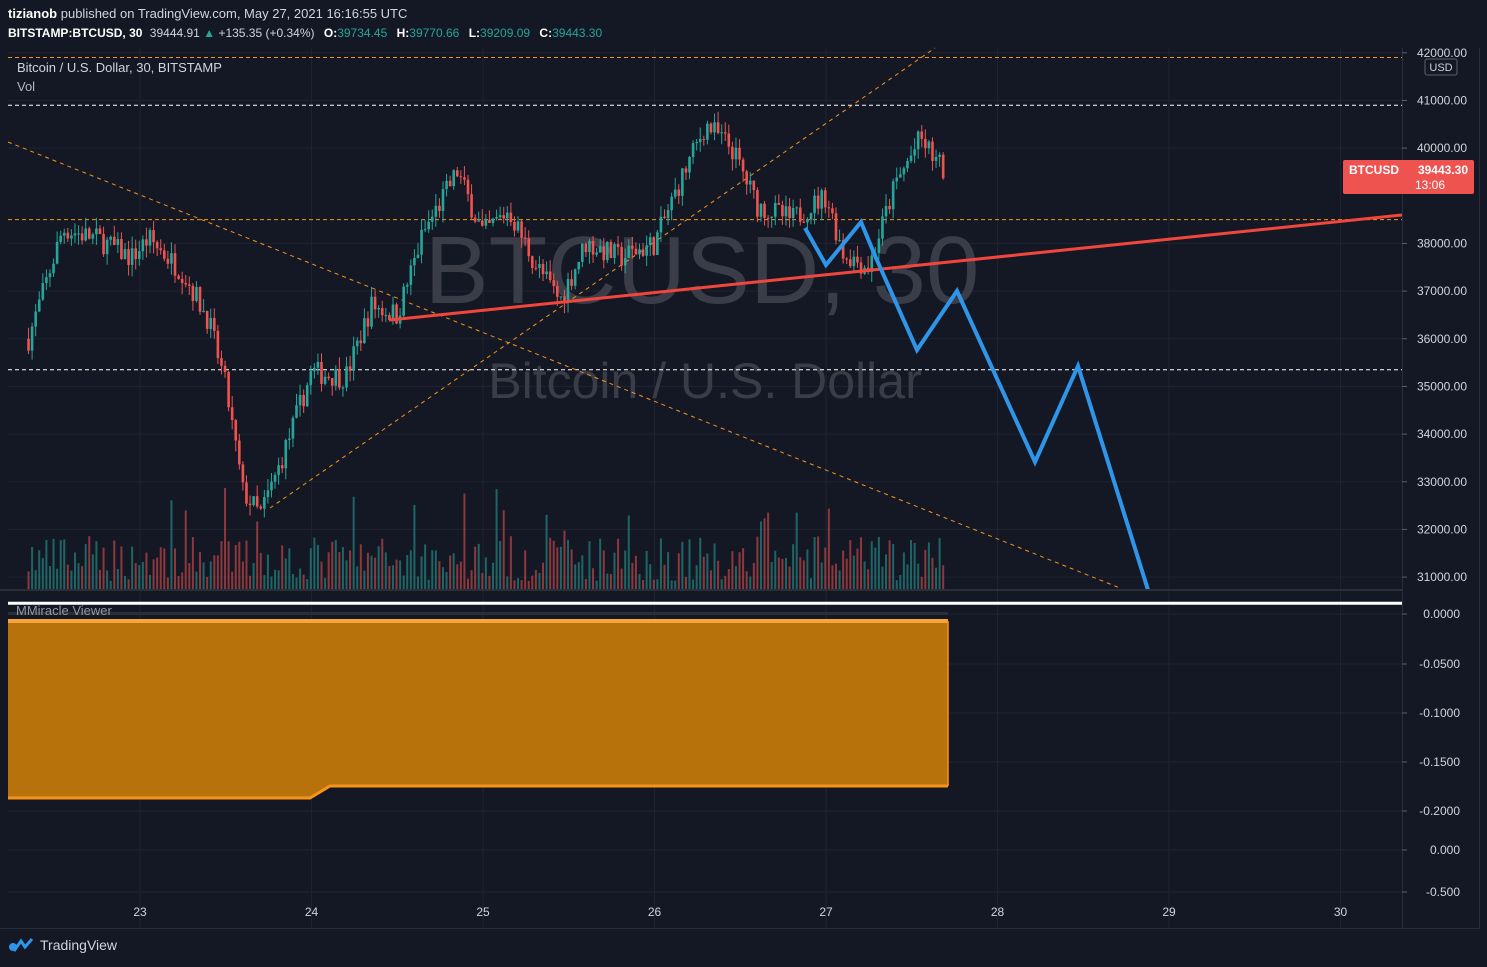 The height and width of the screenshot is (967, 1487). What do you see at coordinates (478, 792) in the screenshot?
I see `indicator-lower-line` at bounding box center [478, 792].